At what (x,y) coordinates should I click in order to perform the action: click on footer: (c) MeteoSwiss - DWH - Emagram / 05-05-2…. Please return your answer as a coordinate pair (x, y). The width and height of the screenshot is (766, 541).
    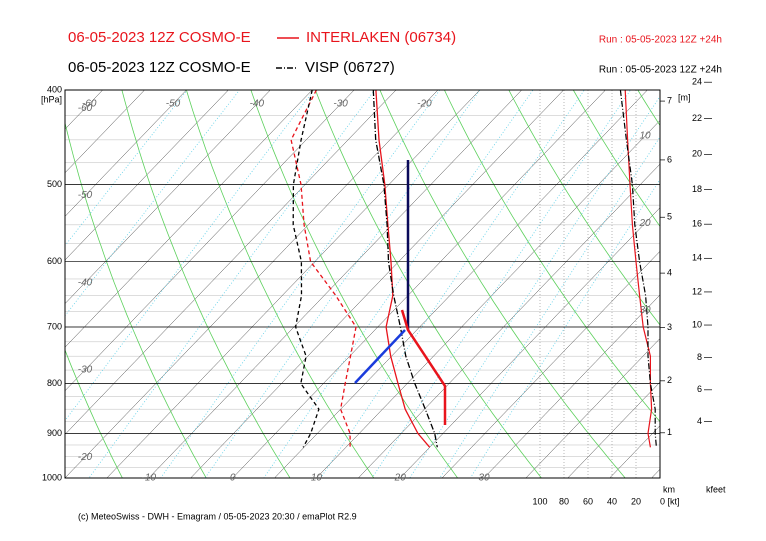
    Looking at the image, I should click on (217, 516).